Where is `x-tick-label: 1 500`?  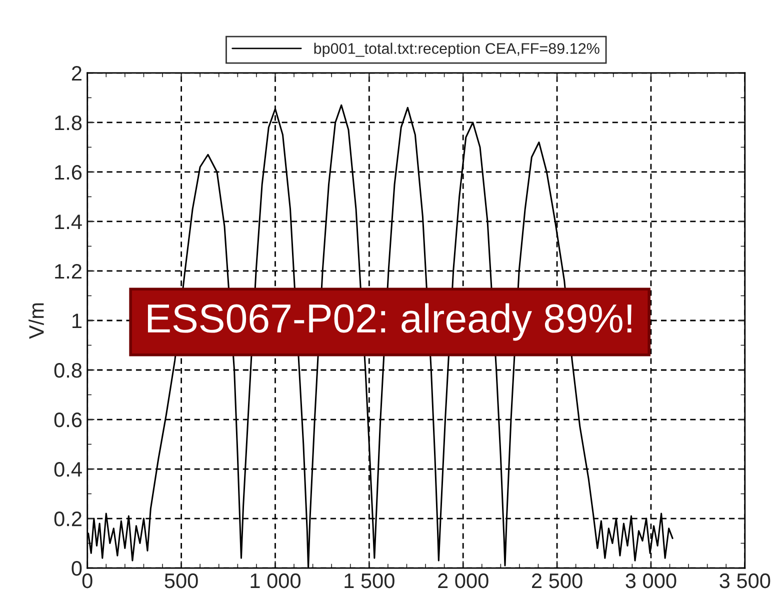
x-tick-label: 1 500 is located at coordinates (369, 580).